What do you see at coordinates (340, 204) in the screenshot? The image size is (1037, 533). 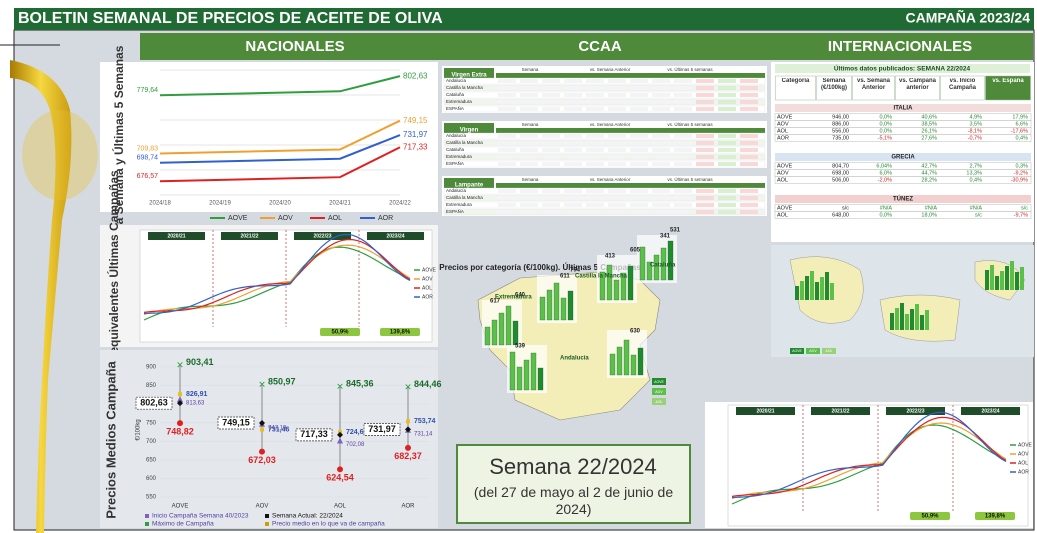 I see `x-tick-label: 2024/21` at bounding box center [340, 204].